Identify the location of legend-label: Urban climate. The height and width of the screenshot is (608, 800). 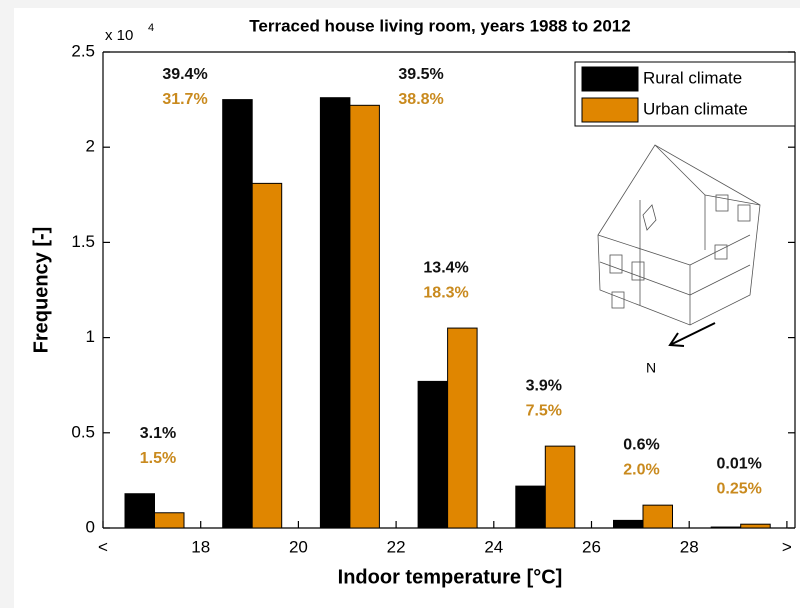
(695, 108).